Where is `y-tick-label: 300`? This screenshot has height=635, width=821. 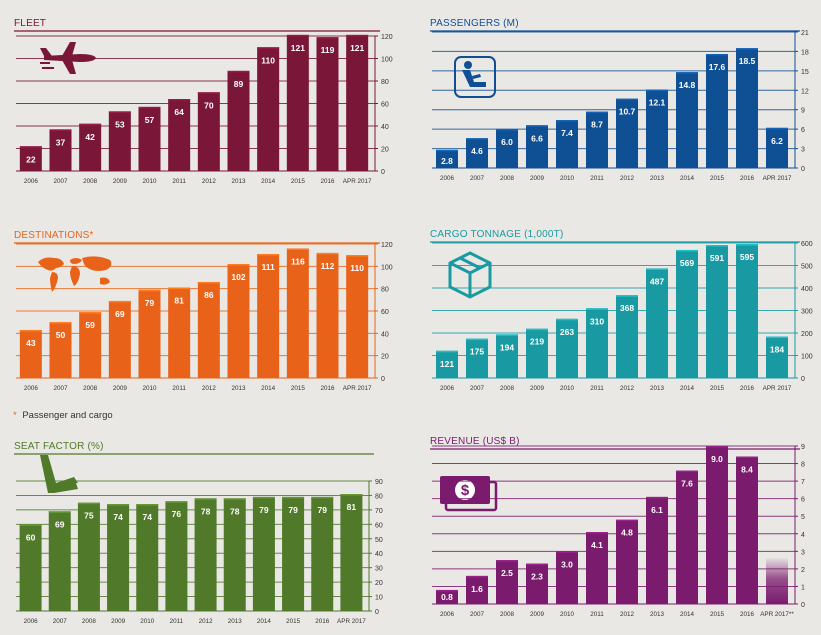
y-tick-label: 300 is located at coordinates (807, 312).